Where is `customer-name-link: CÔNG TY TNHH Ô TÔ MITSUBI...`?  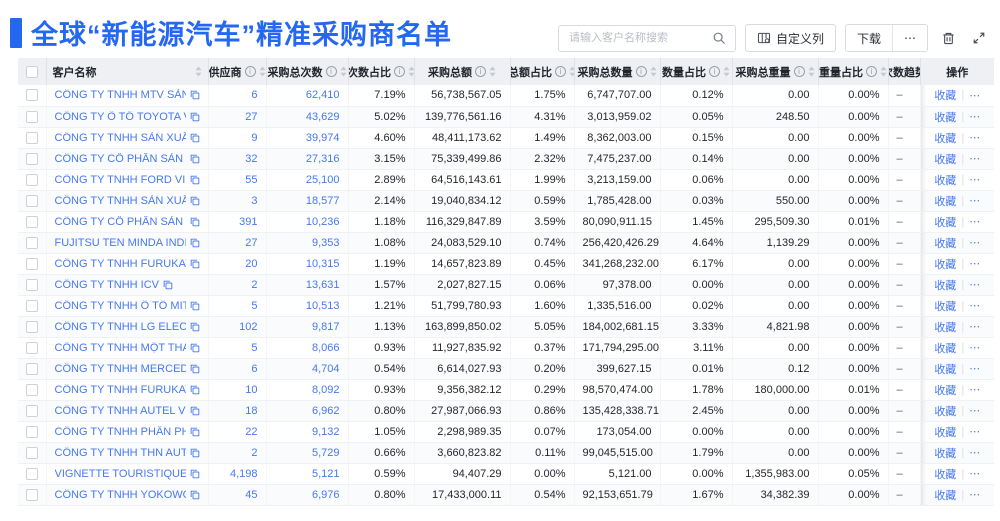 customer-name-link: CÔNG TY TNHH Ô TÔ MITSUBI... is located at coordinates (120, 305).